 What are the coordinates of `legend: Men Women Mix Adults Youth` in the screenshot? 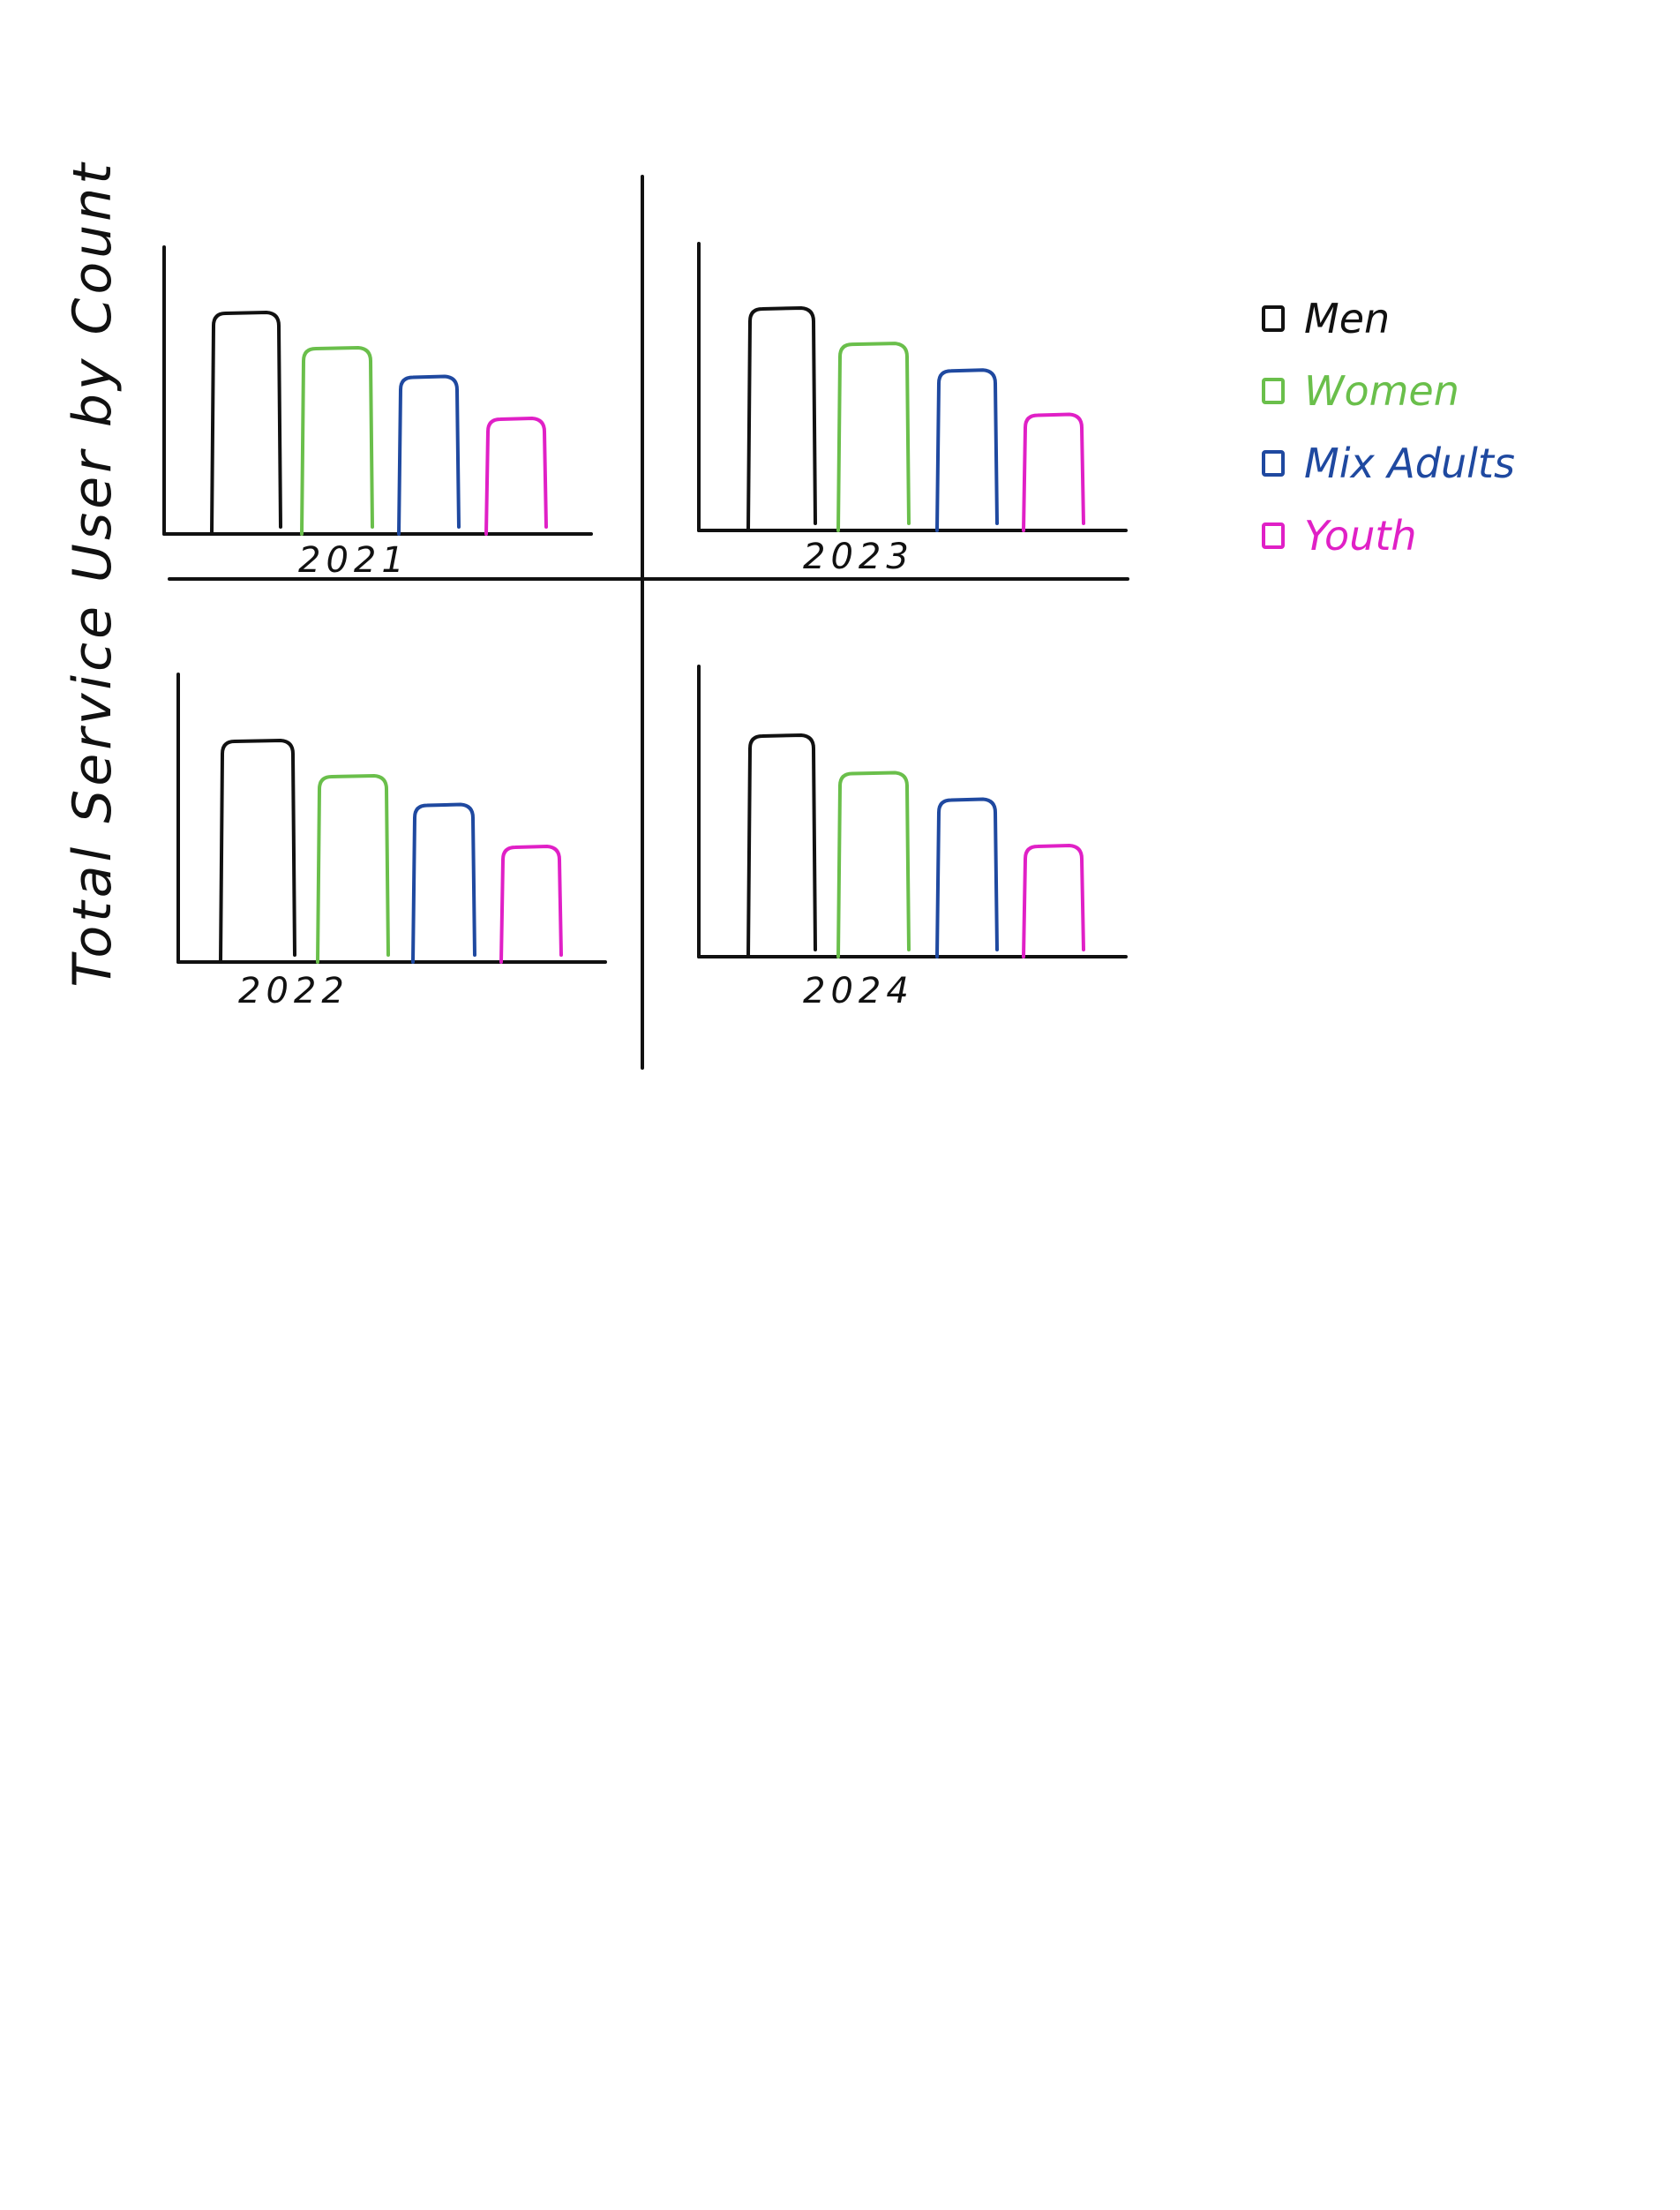 It's located at (1388, 427).